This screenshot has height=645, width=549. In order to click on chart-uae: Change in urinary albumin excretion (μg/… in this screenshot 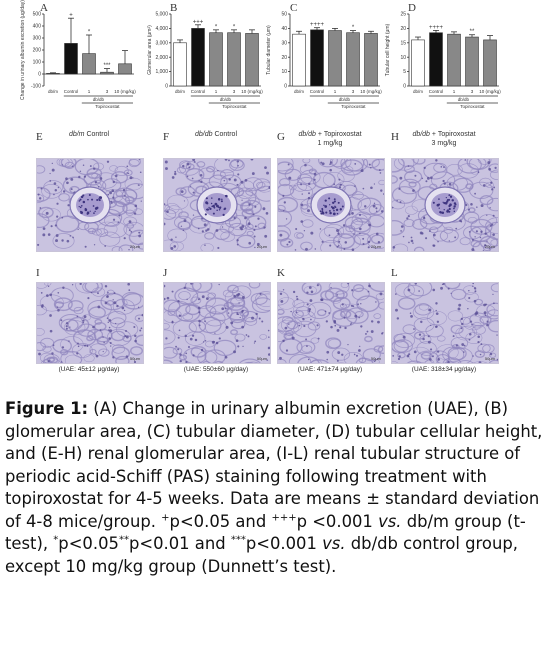, I will do `click(78, 59)`.